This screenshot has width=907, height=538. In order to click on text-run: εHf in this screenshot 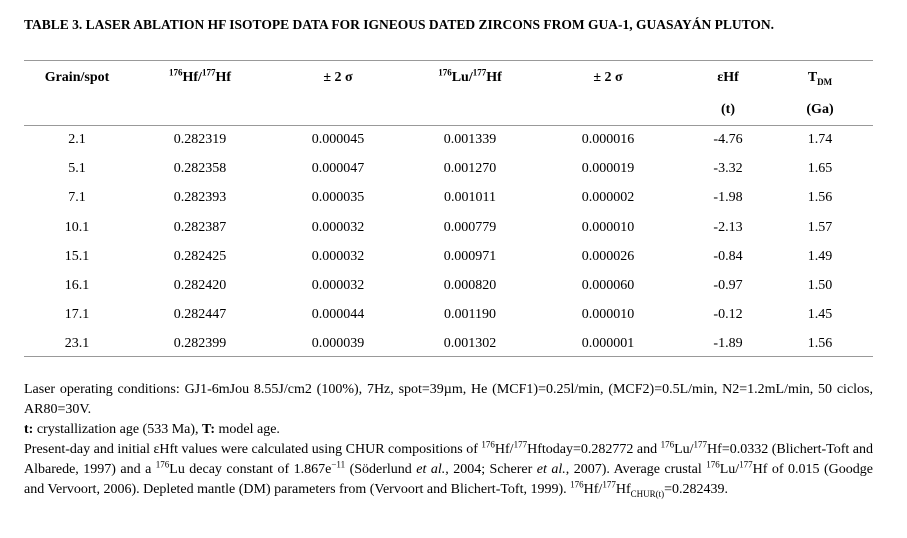, I will do `click(728, 77)`.